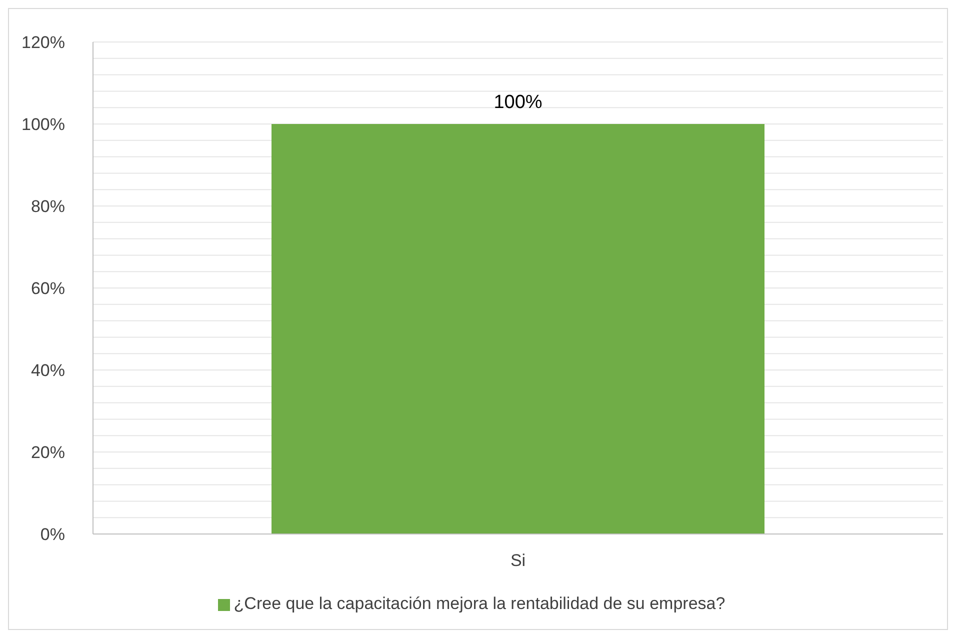 Image resolution: width=957 pixels, height=639 pixels. Describe the element at coordinates (47, 206) in the screenshot. I see `y-tick-label: 80%` at that location.